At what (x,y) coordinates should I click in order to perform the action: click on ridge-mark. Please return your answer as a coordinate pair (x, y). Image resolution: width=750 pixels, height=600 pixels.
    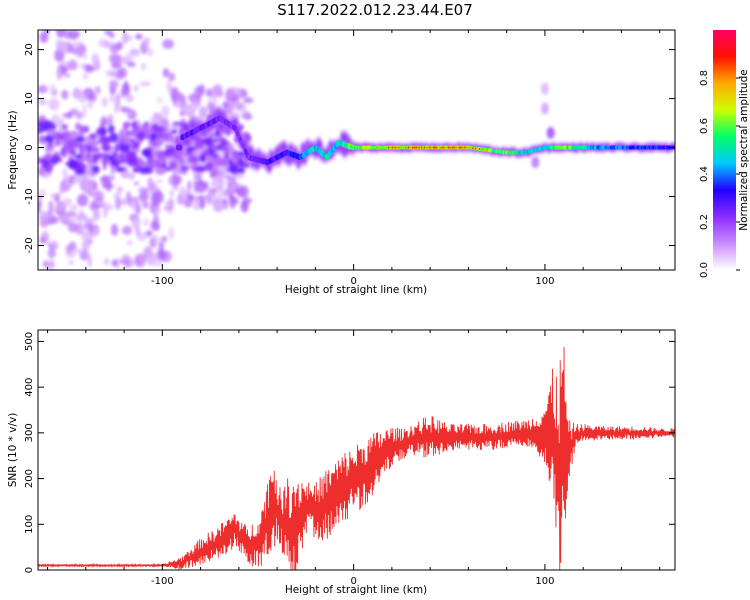
    Looking at the image, I should click on (180, 147).